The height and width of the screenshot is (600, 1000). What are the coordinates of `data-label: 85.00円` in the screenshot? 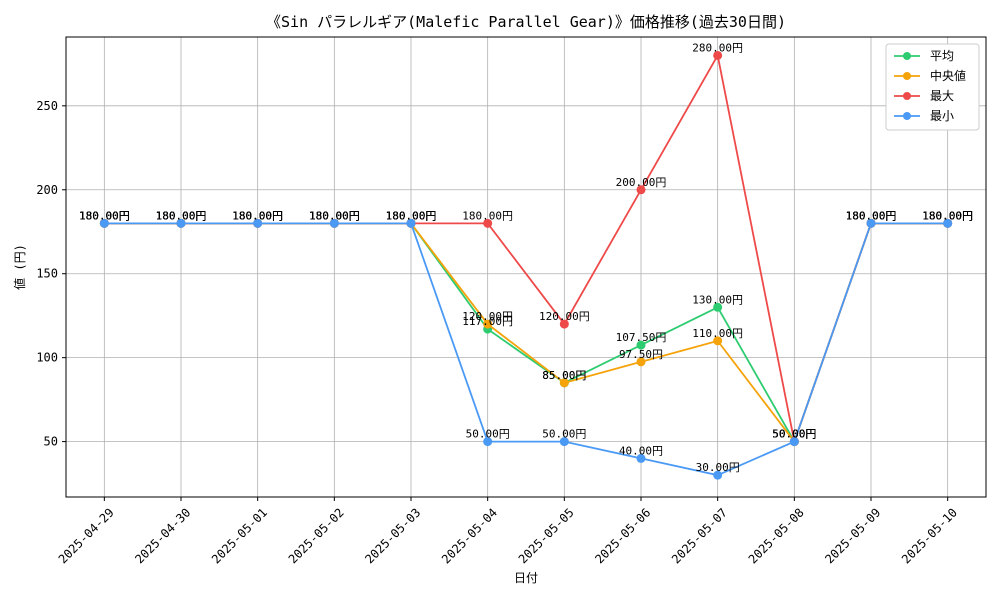 It's located at (564, 375).